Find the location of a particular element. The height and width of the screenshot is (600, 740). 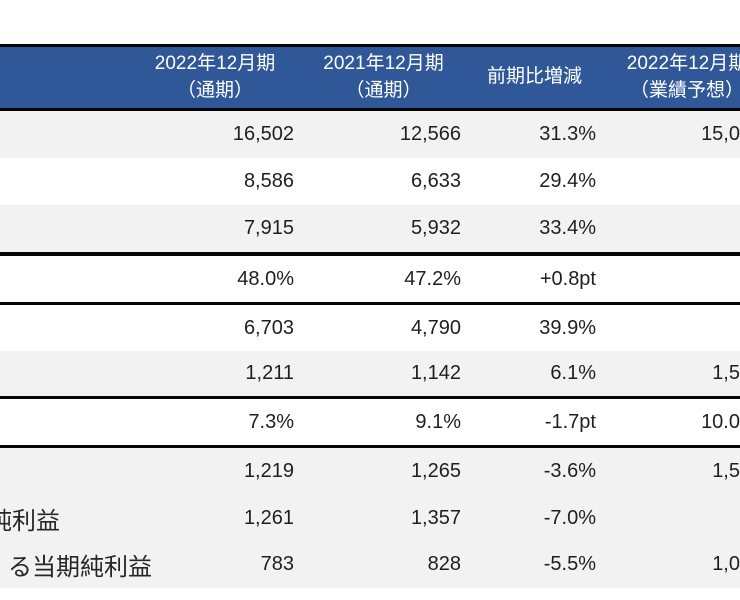

value-forecast: 1,0 is located at coordinates (726, 564).